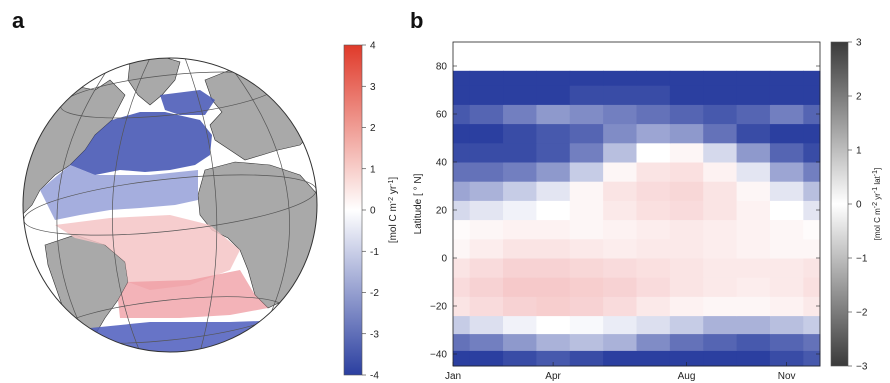 This screenshot has height=383, width=890. Describe the element at coordinates (687, 376) in the screenshot. I see `x-tick-label: Aug` at that location.